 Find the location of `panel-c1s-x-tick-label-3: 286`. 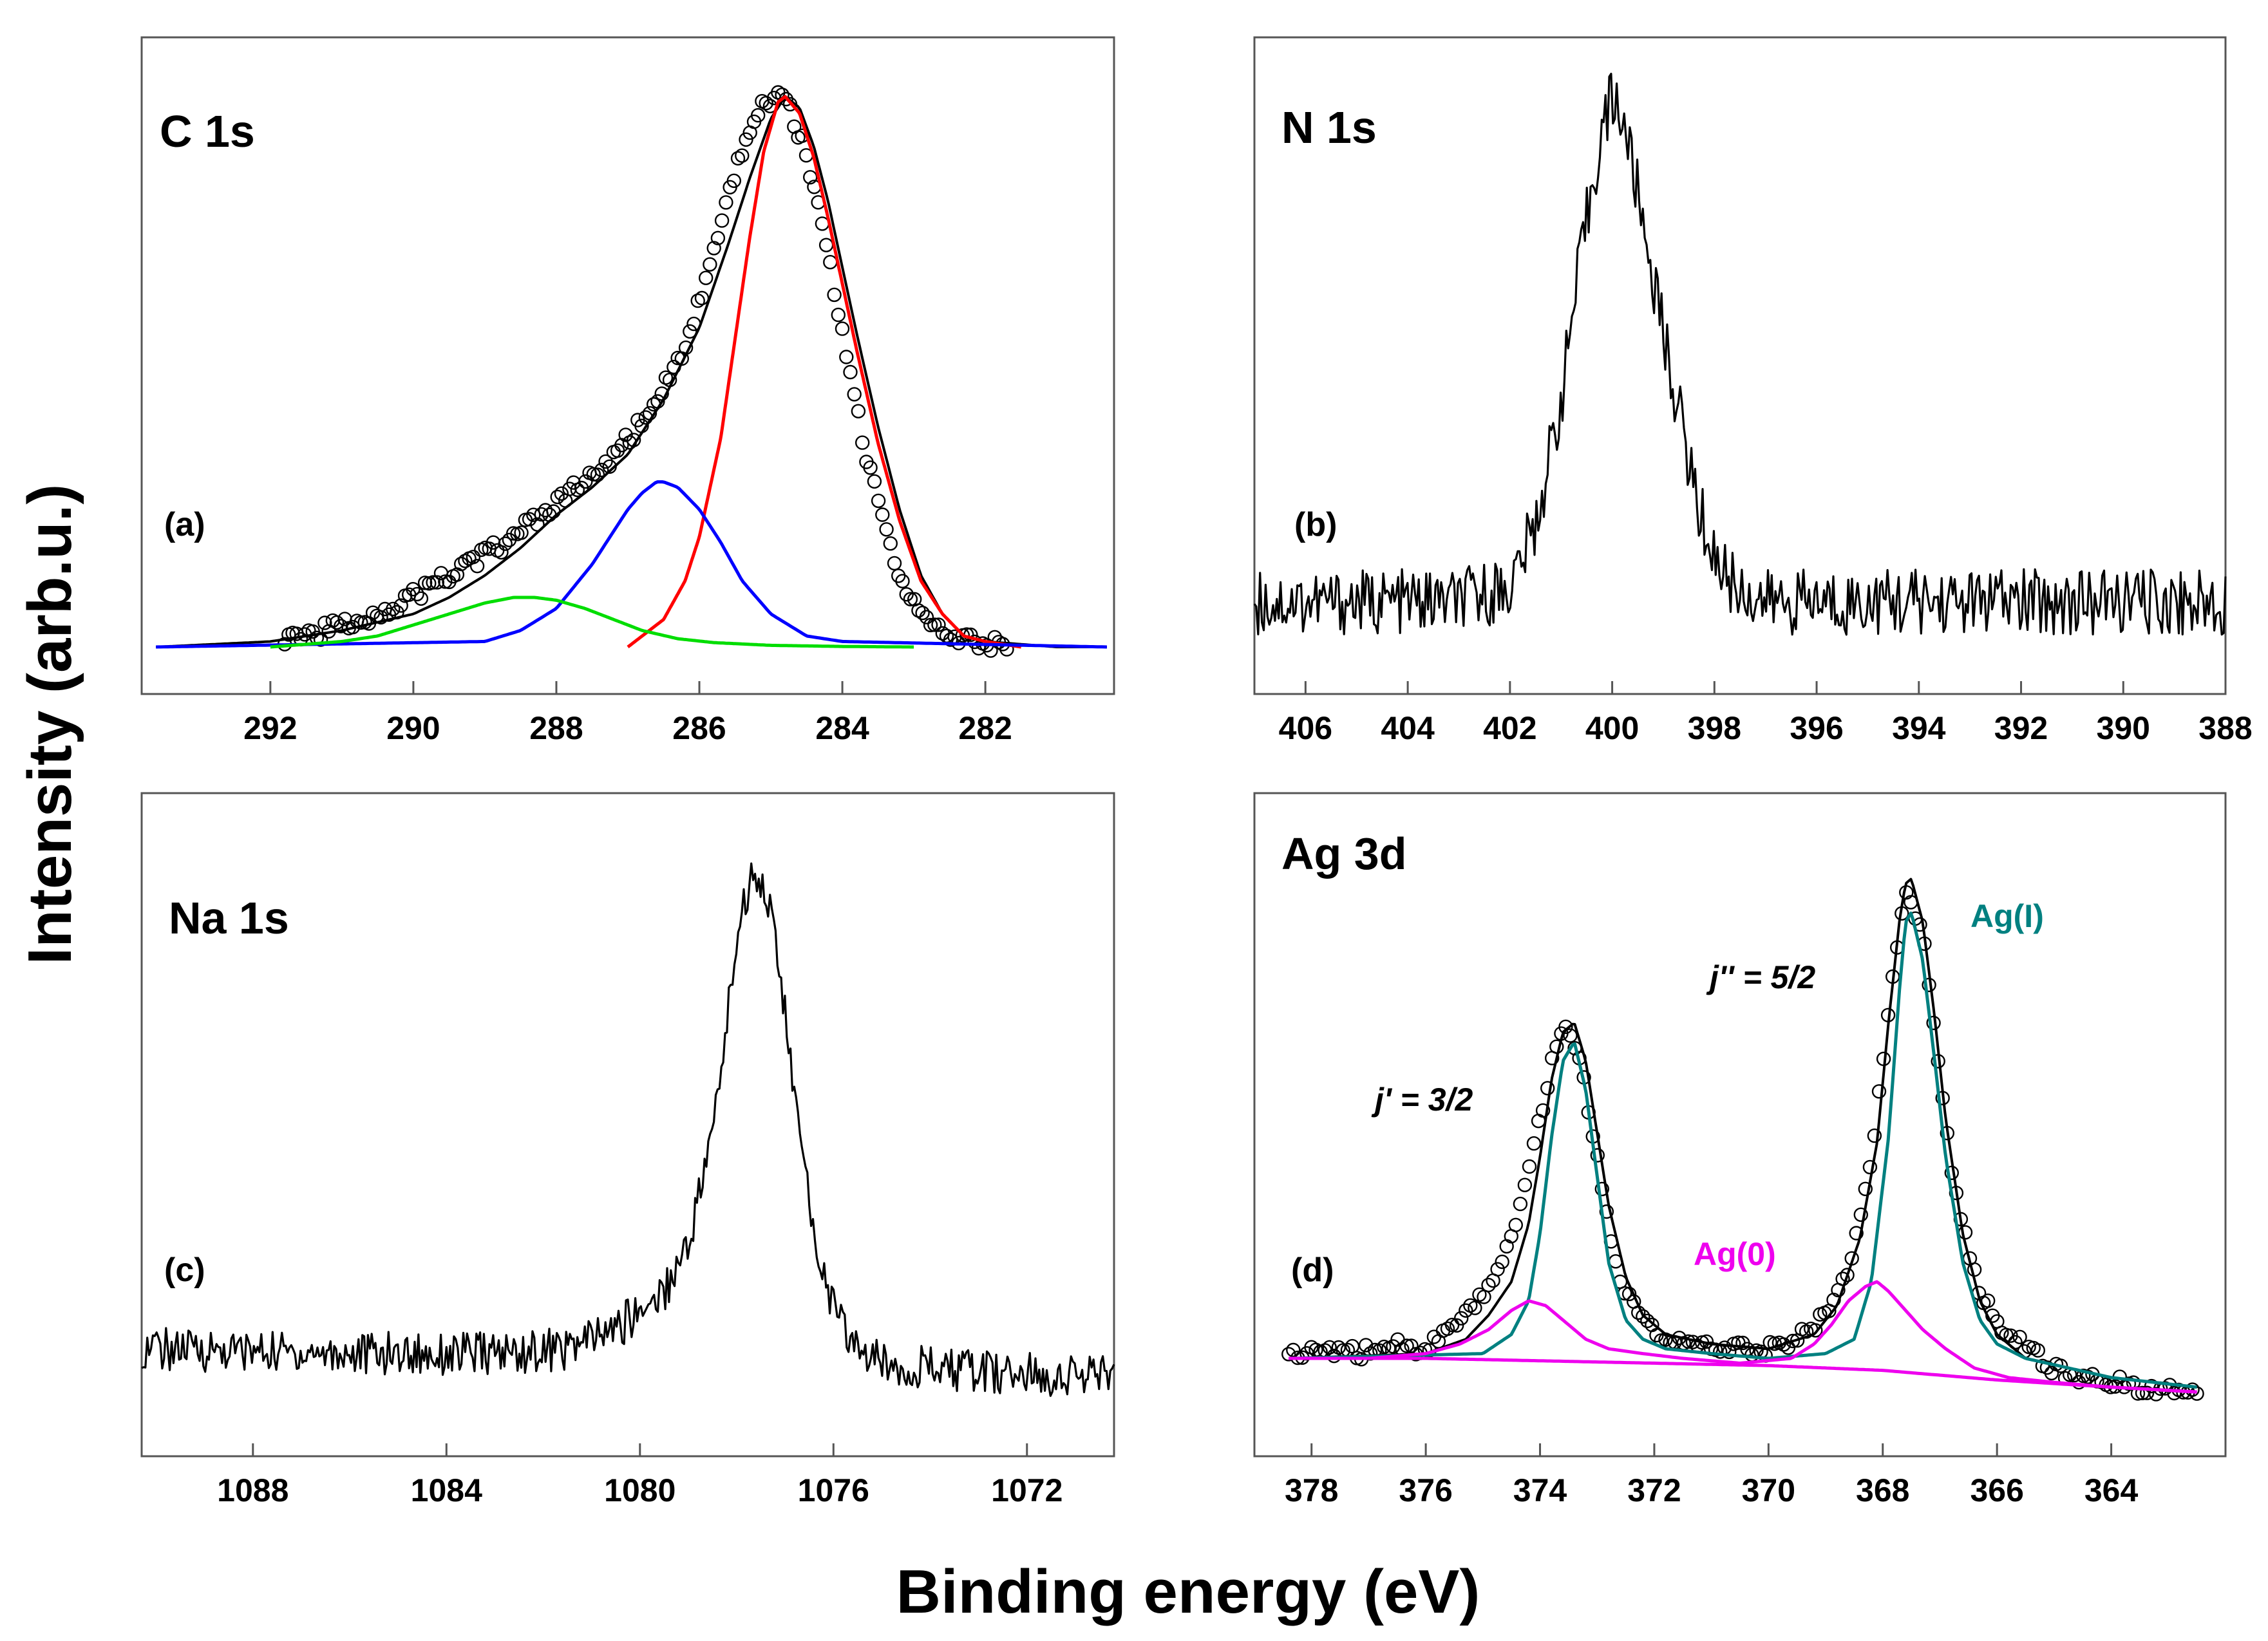

panel-c1s-x-tick-label-3: 286 is located at coordinates (699, 728).